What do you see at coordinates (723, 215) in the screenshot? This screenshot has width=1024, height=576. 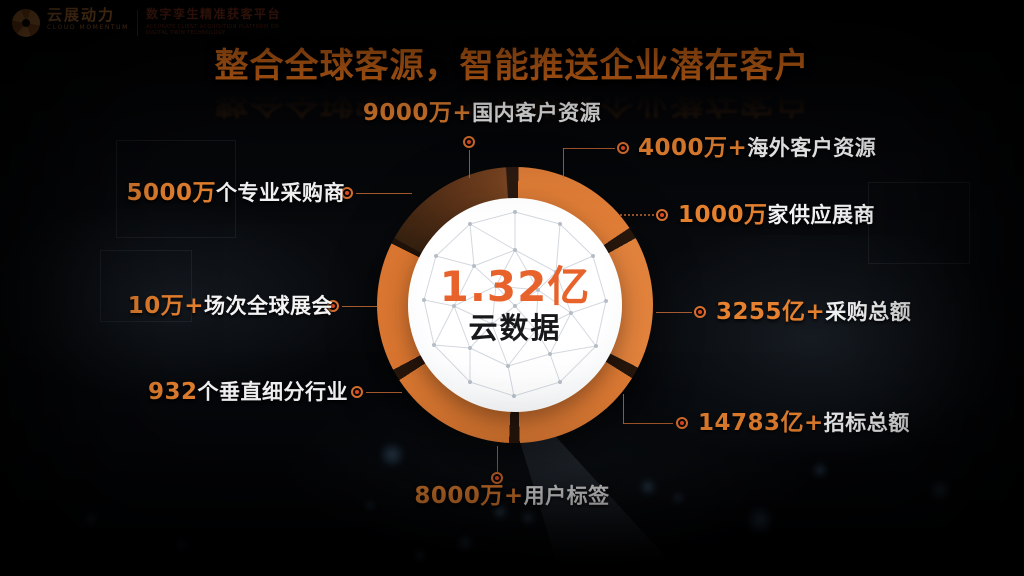 I see `stat-value: 1000万` at bounding box center [723, 215].